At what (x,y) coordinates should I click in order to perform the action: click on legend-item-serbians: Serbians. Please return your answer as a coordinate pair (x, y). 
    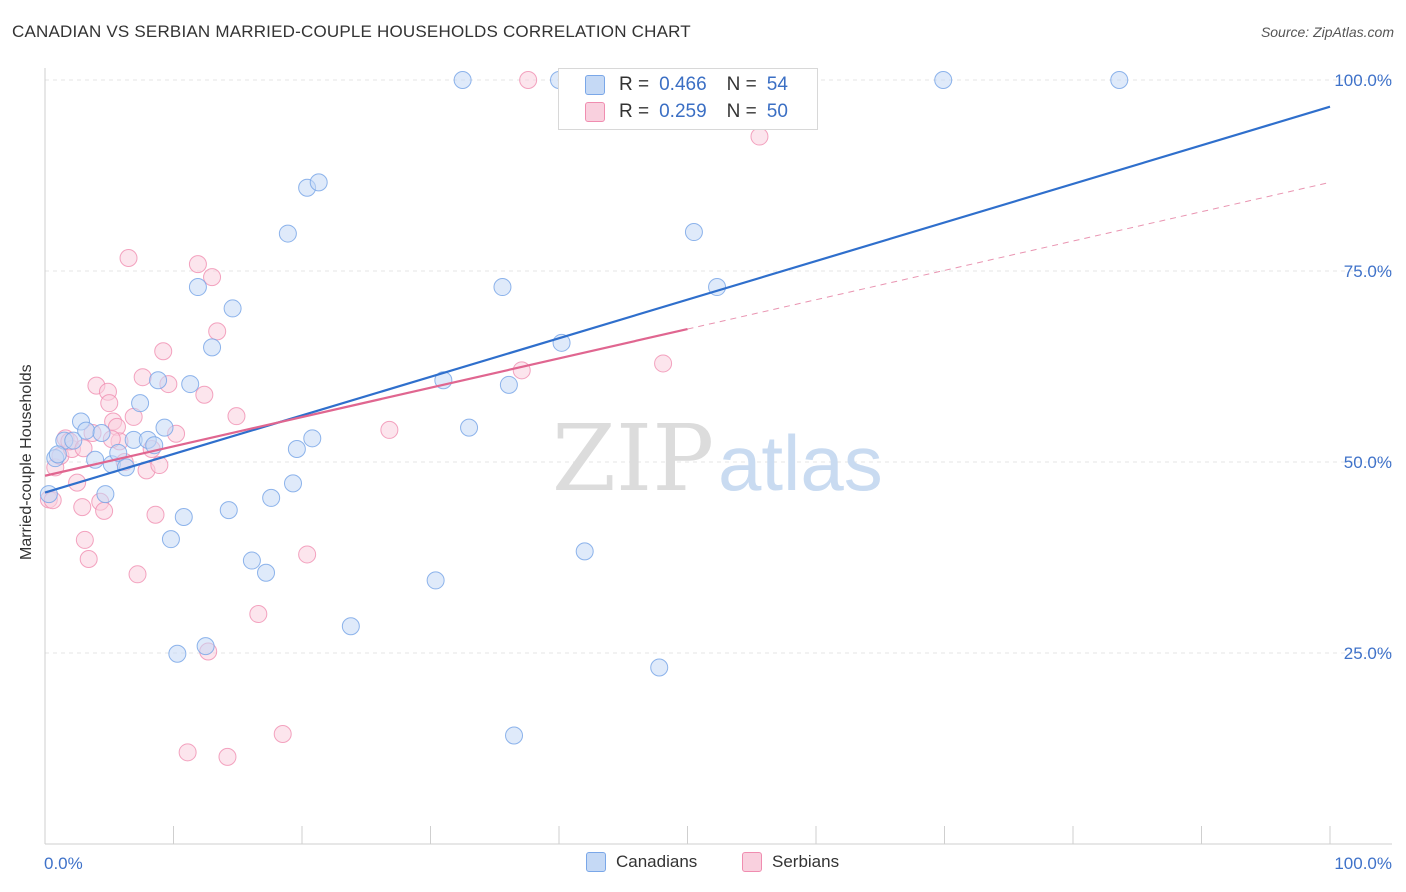
    Looking at the image, I should click on (790, 862).